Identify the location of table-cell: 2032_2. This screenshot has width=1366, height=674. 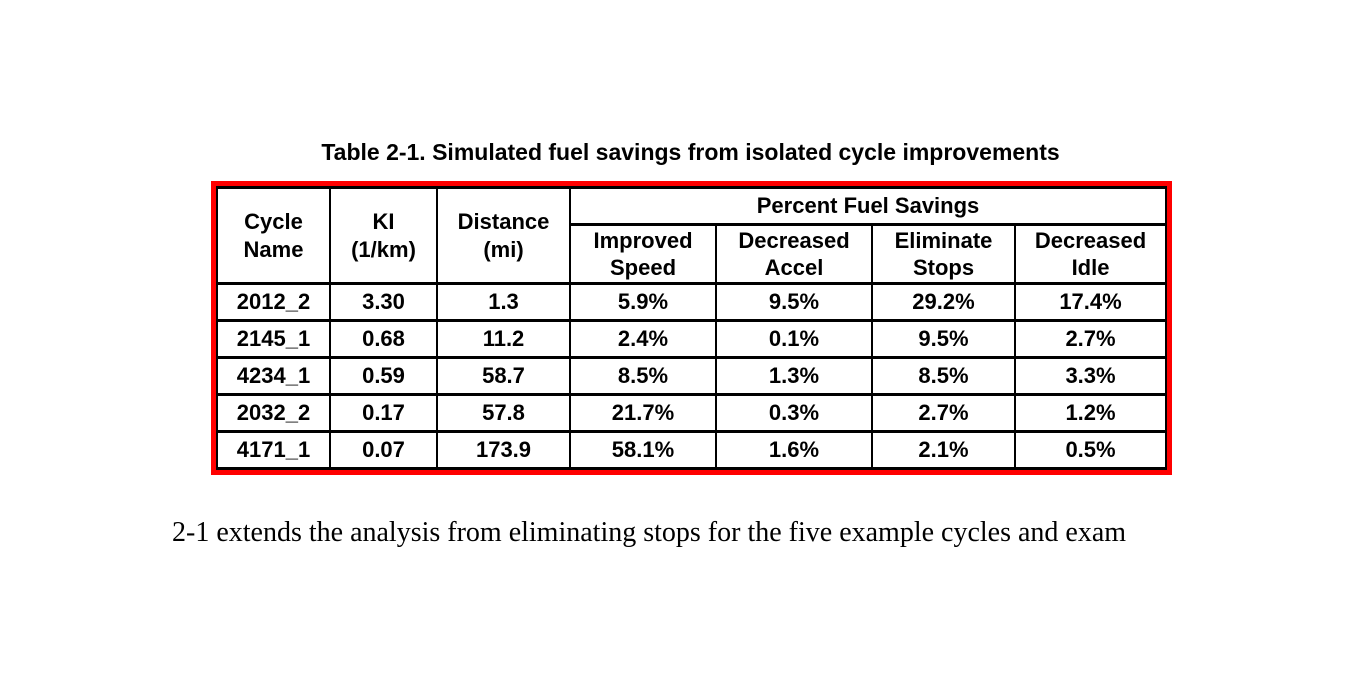
(273, 413).